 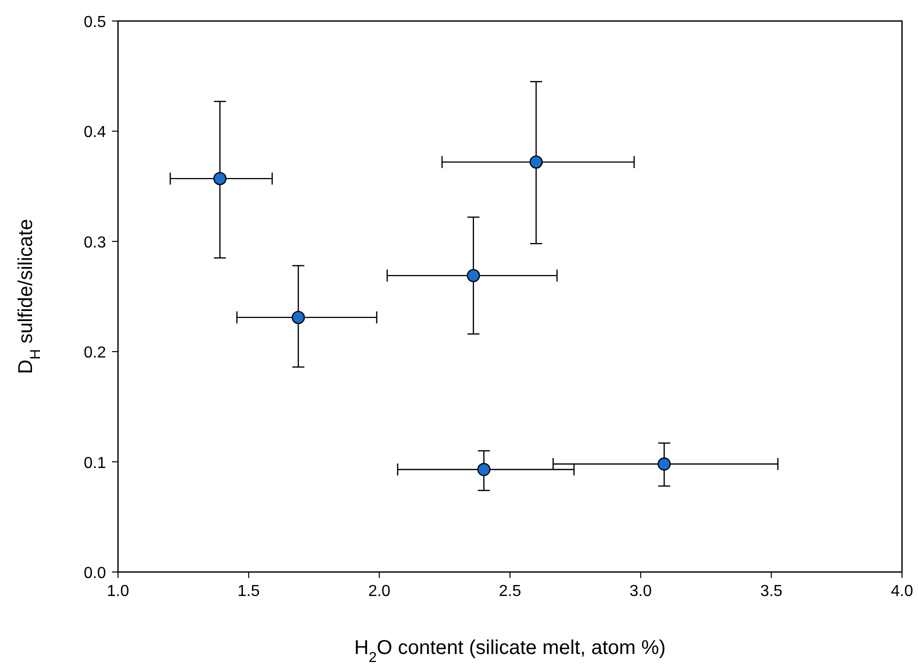 I want to click on y-tick-label: 0.5, so click(x=95, y=22).